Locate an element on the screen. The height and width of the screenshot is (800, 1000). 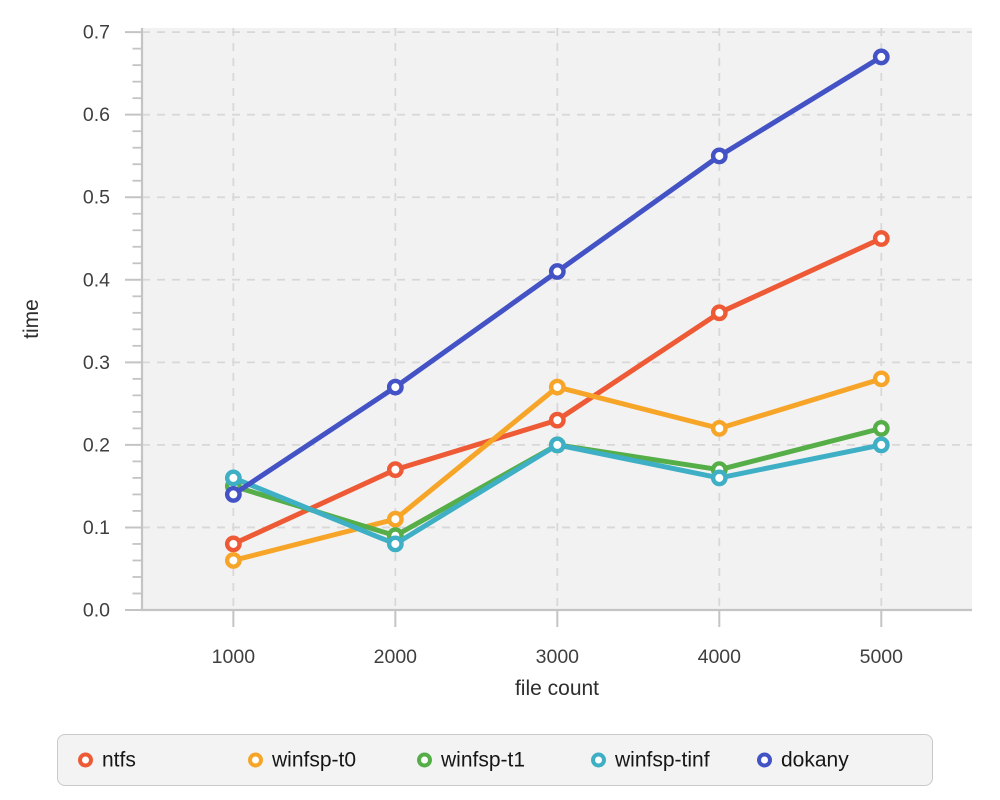
legend-marker-dokany-icon is located at coordinates (764, 760).